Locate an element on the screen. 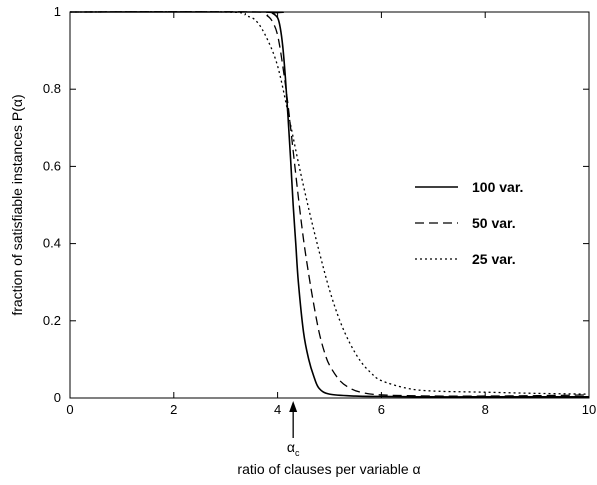  y-tick-label: 1 is located at coordinates (57, 11).